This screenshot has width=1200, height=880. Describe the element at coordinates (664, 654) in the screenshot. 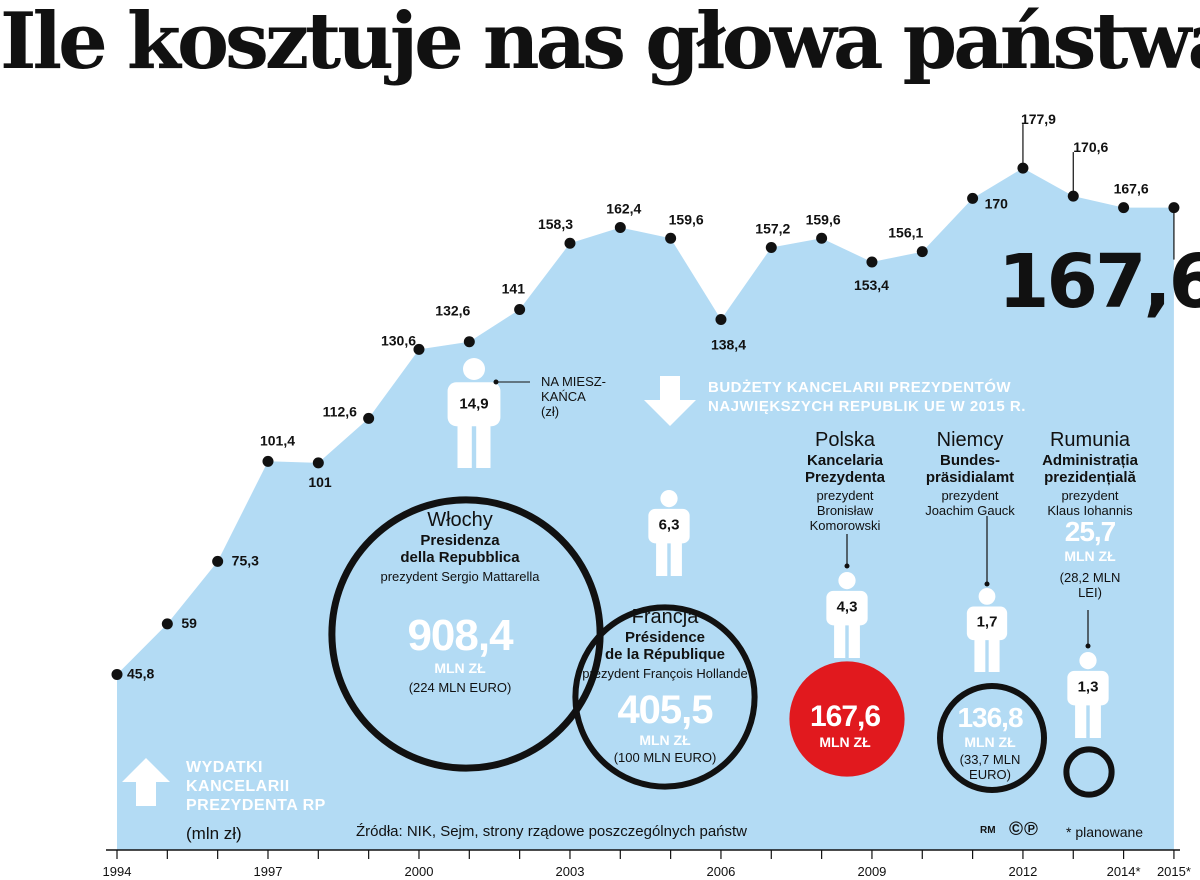

I see `office-name: de la République` at that location.